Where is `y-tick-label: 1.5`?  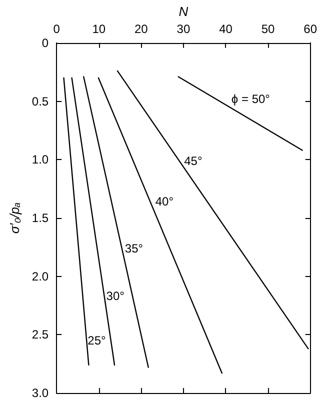 y-tick-label: 1.5 is located at coordinates (40, 217).